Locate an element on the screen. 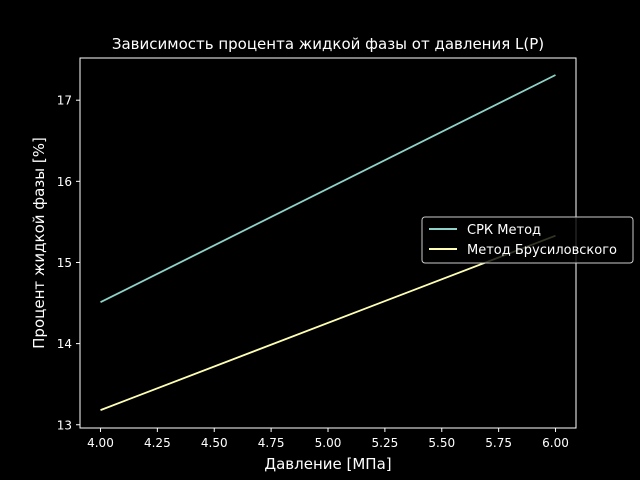 The image size is (640, 480). legend: СРК Метод Метод Брусиловского is located at coordinates (527, 240).